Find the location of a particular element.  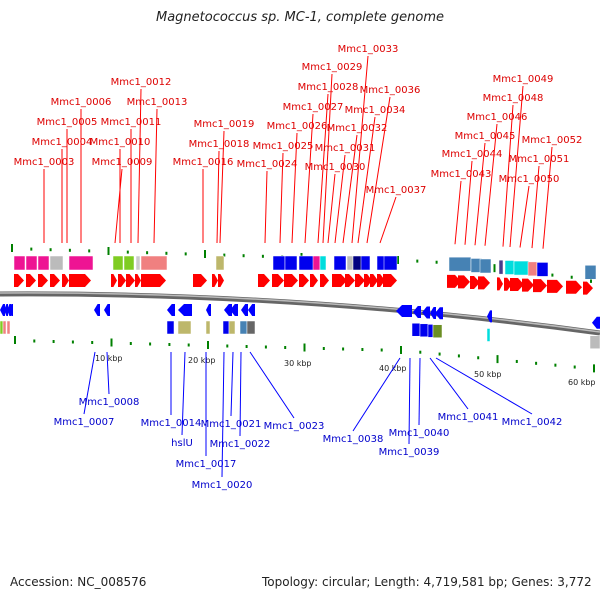

forward-gene-label: Mmc1_0003 is located at coordinates (44, 162).